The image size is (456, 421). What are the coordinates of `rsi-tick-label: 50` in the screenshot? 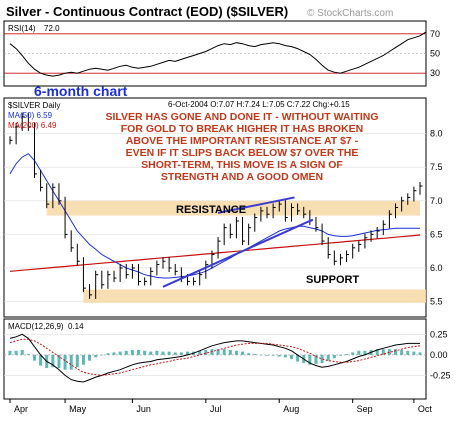 It's located at (435, 54).